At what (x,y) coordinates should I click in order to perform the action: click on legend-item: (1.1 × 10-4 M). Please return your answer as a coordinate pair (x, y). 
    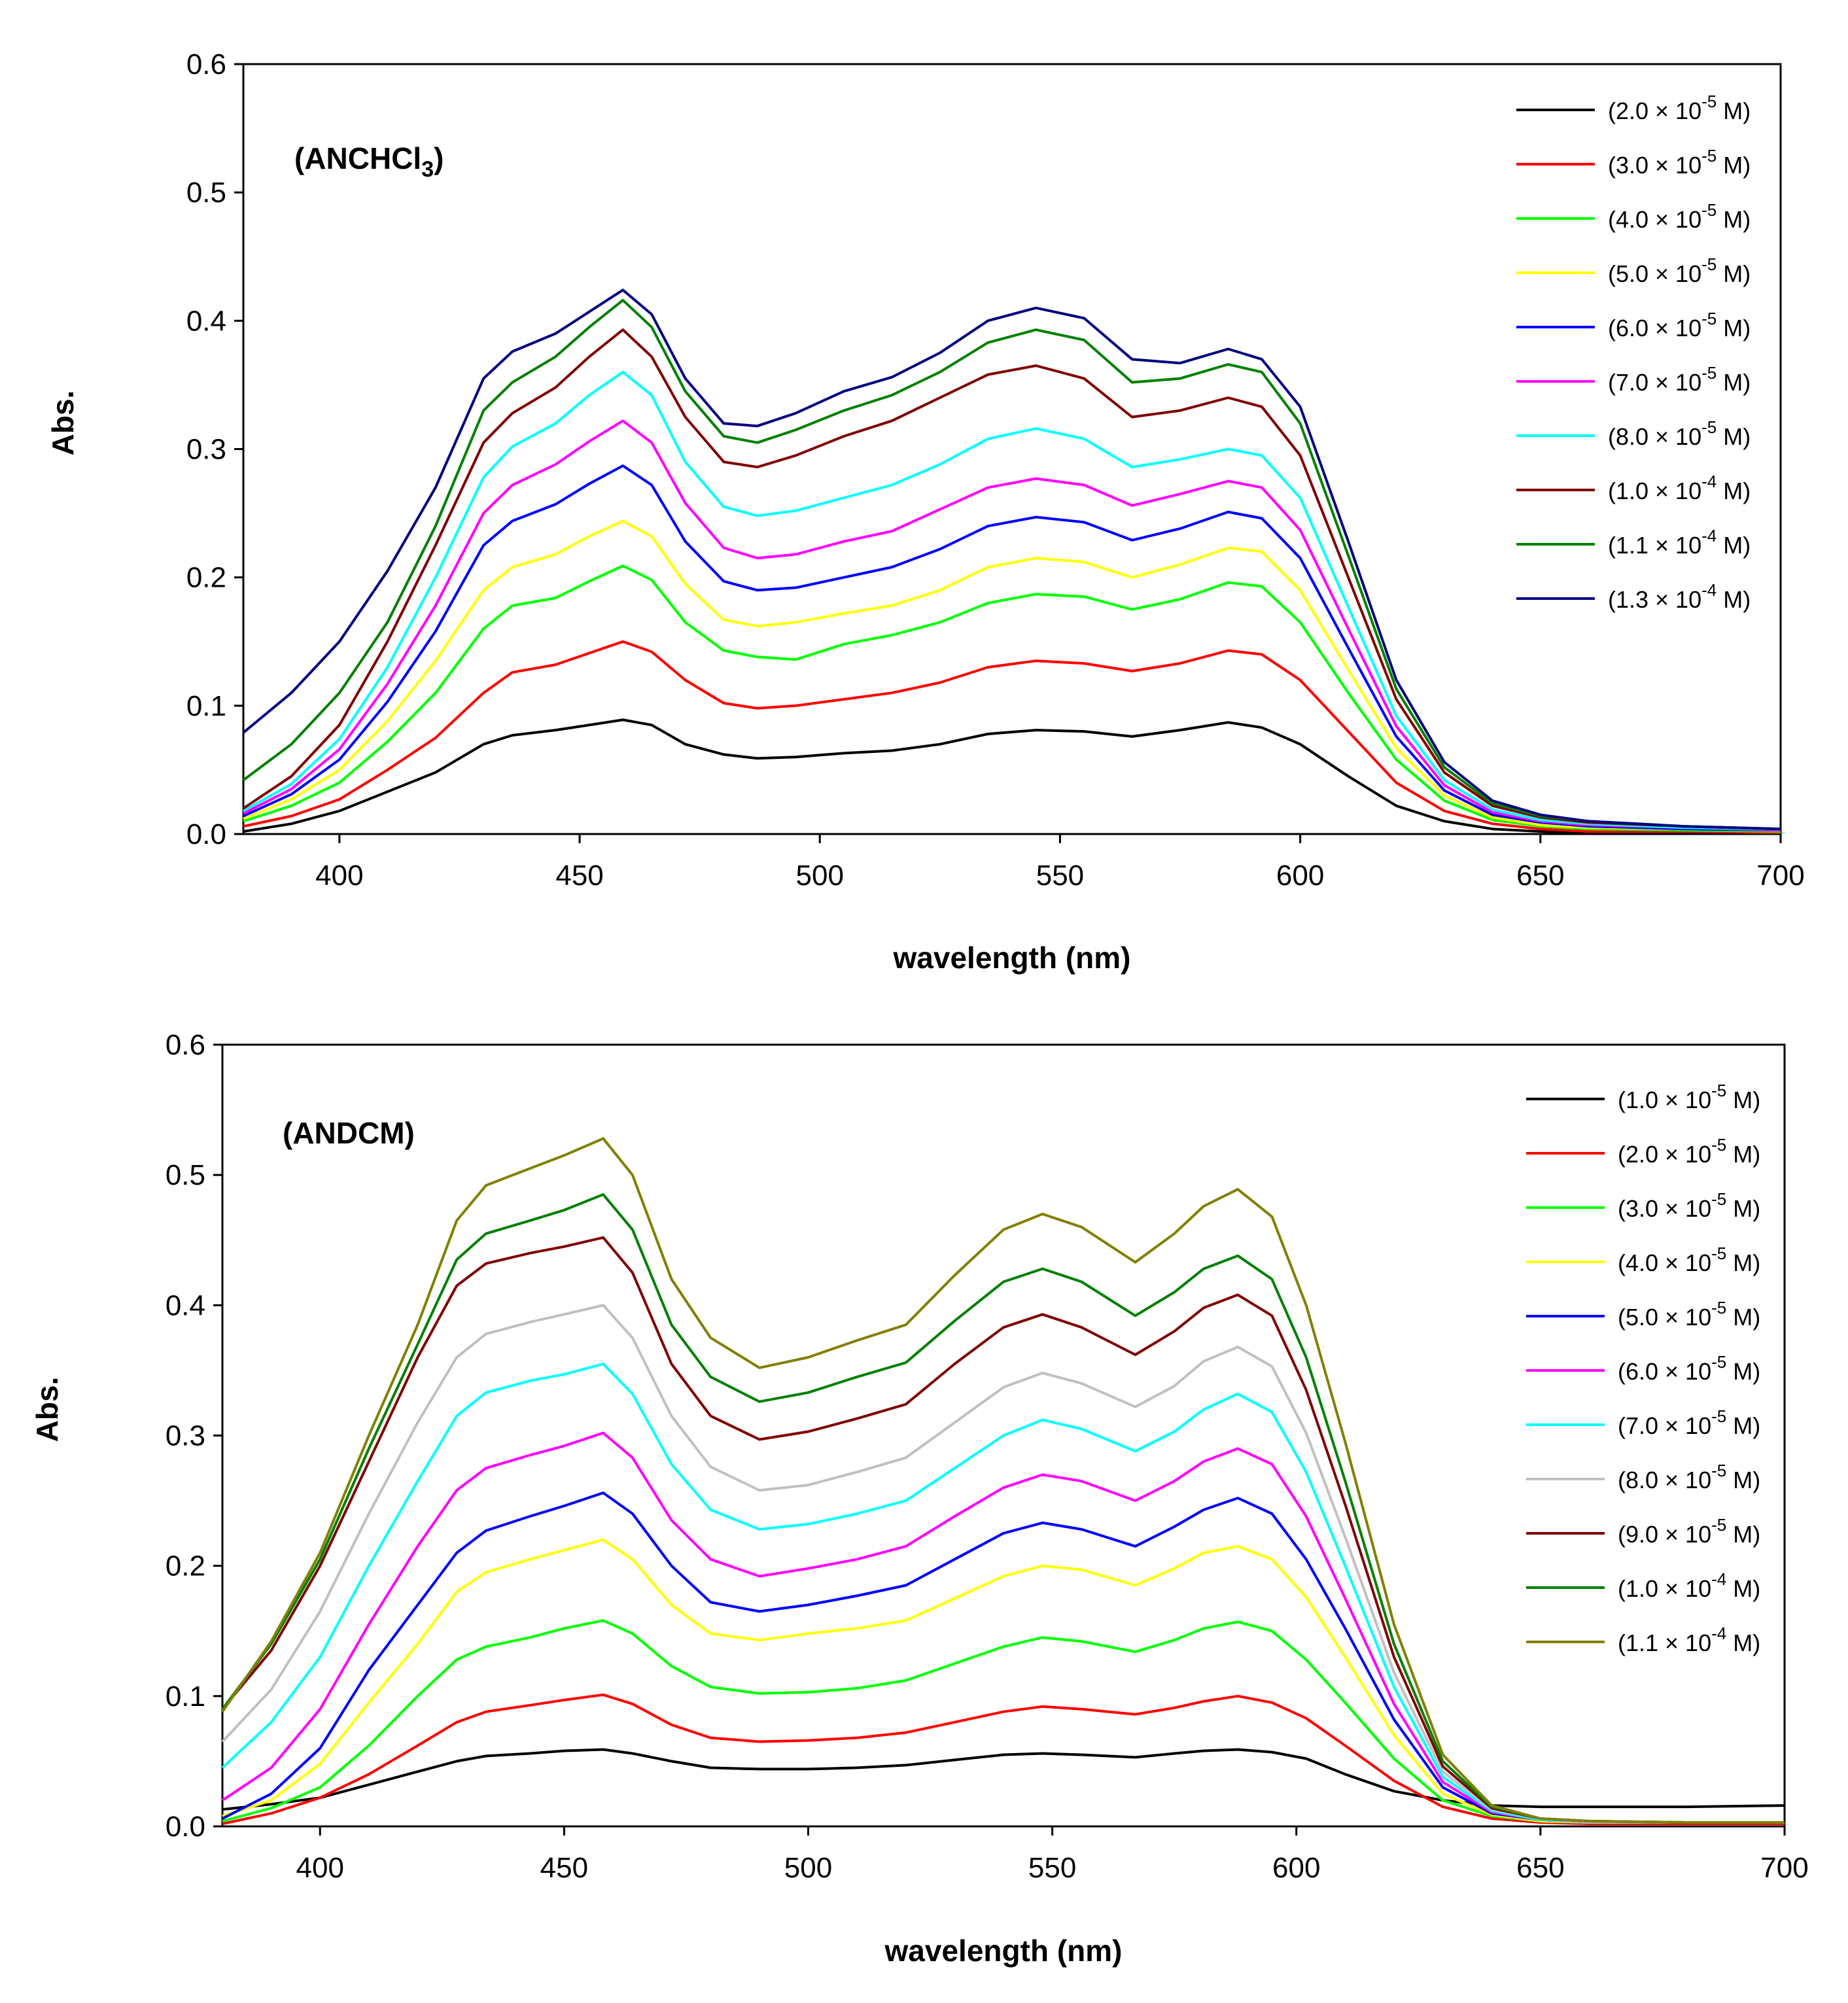
    Looking at the image, I should click on (1643, 1640).